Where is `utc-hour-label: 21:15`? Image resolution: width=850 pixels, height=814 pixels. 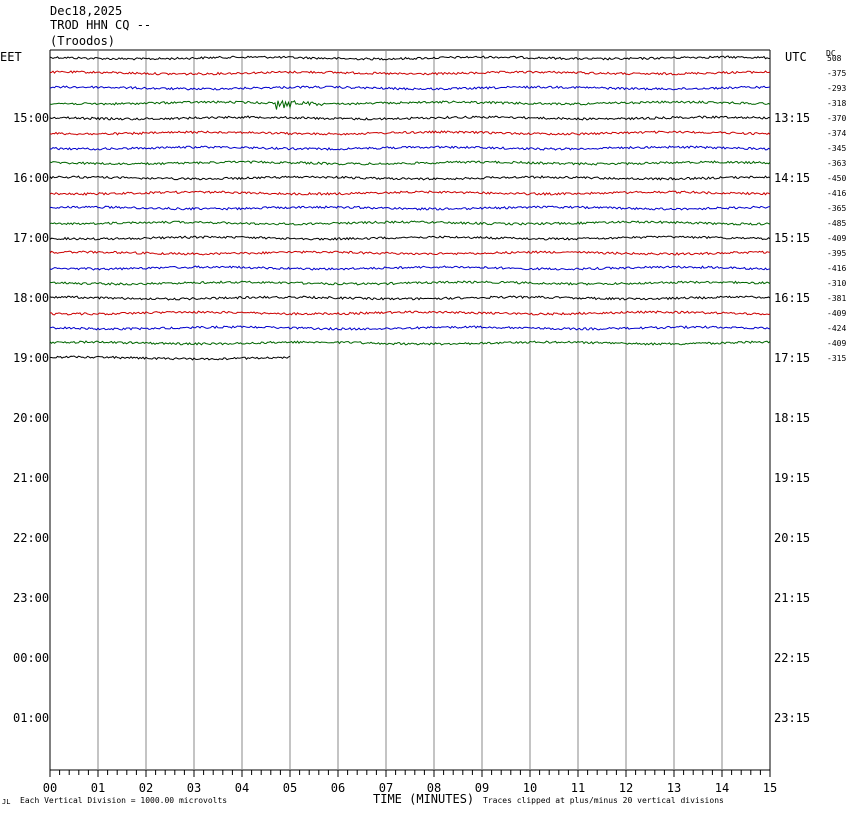
utc-hour-label: 21:15 is located at coordinates (792, 598).